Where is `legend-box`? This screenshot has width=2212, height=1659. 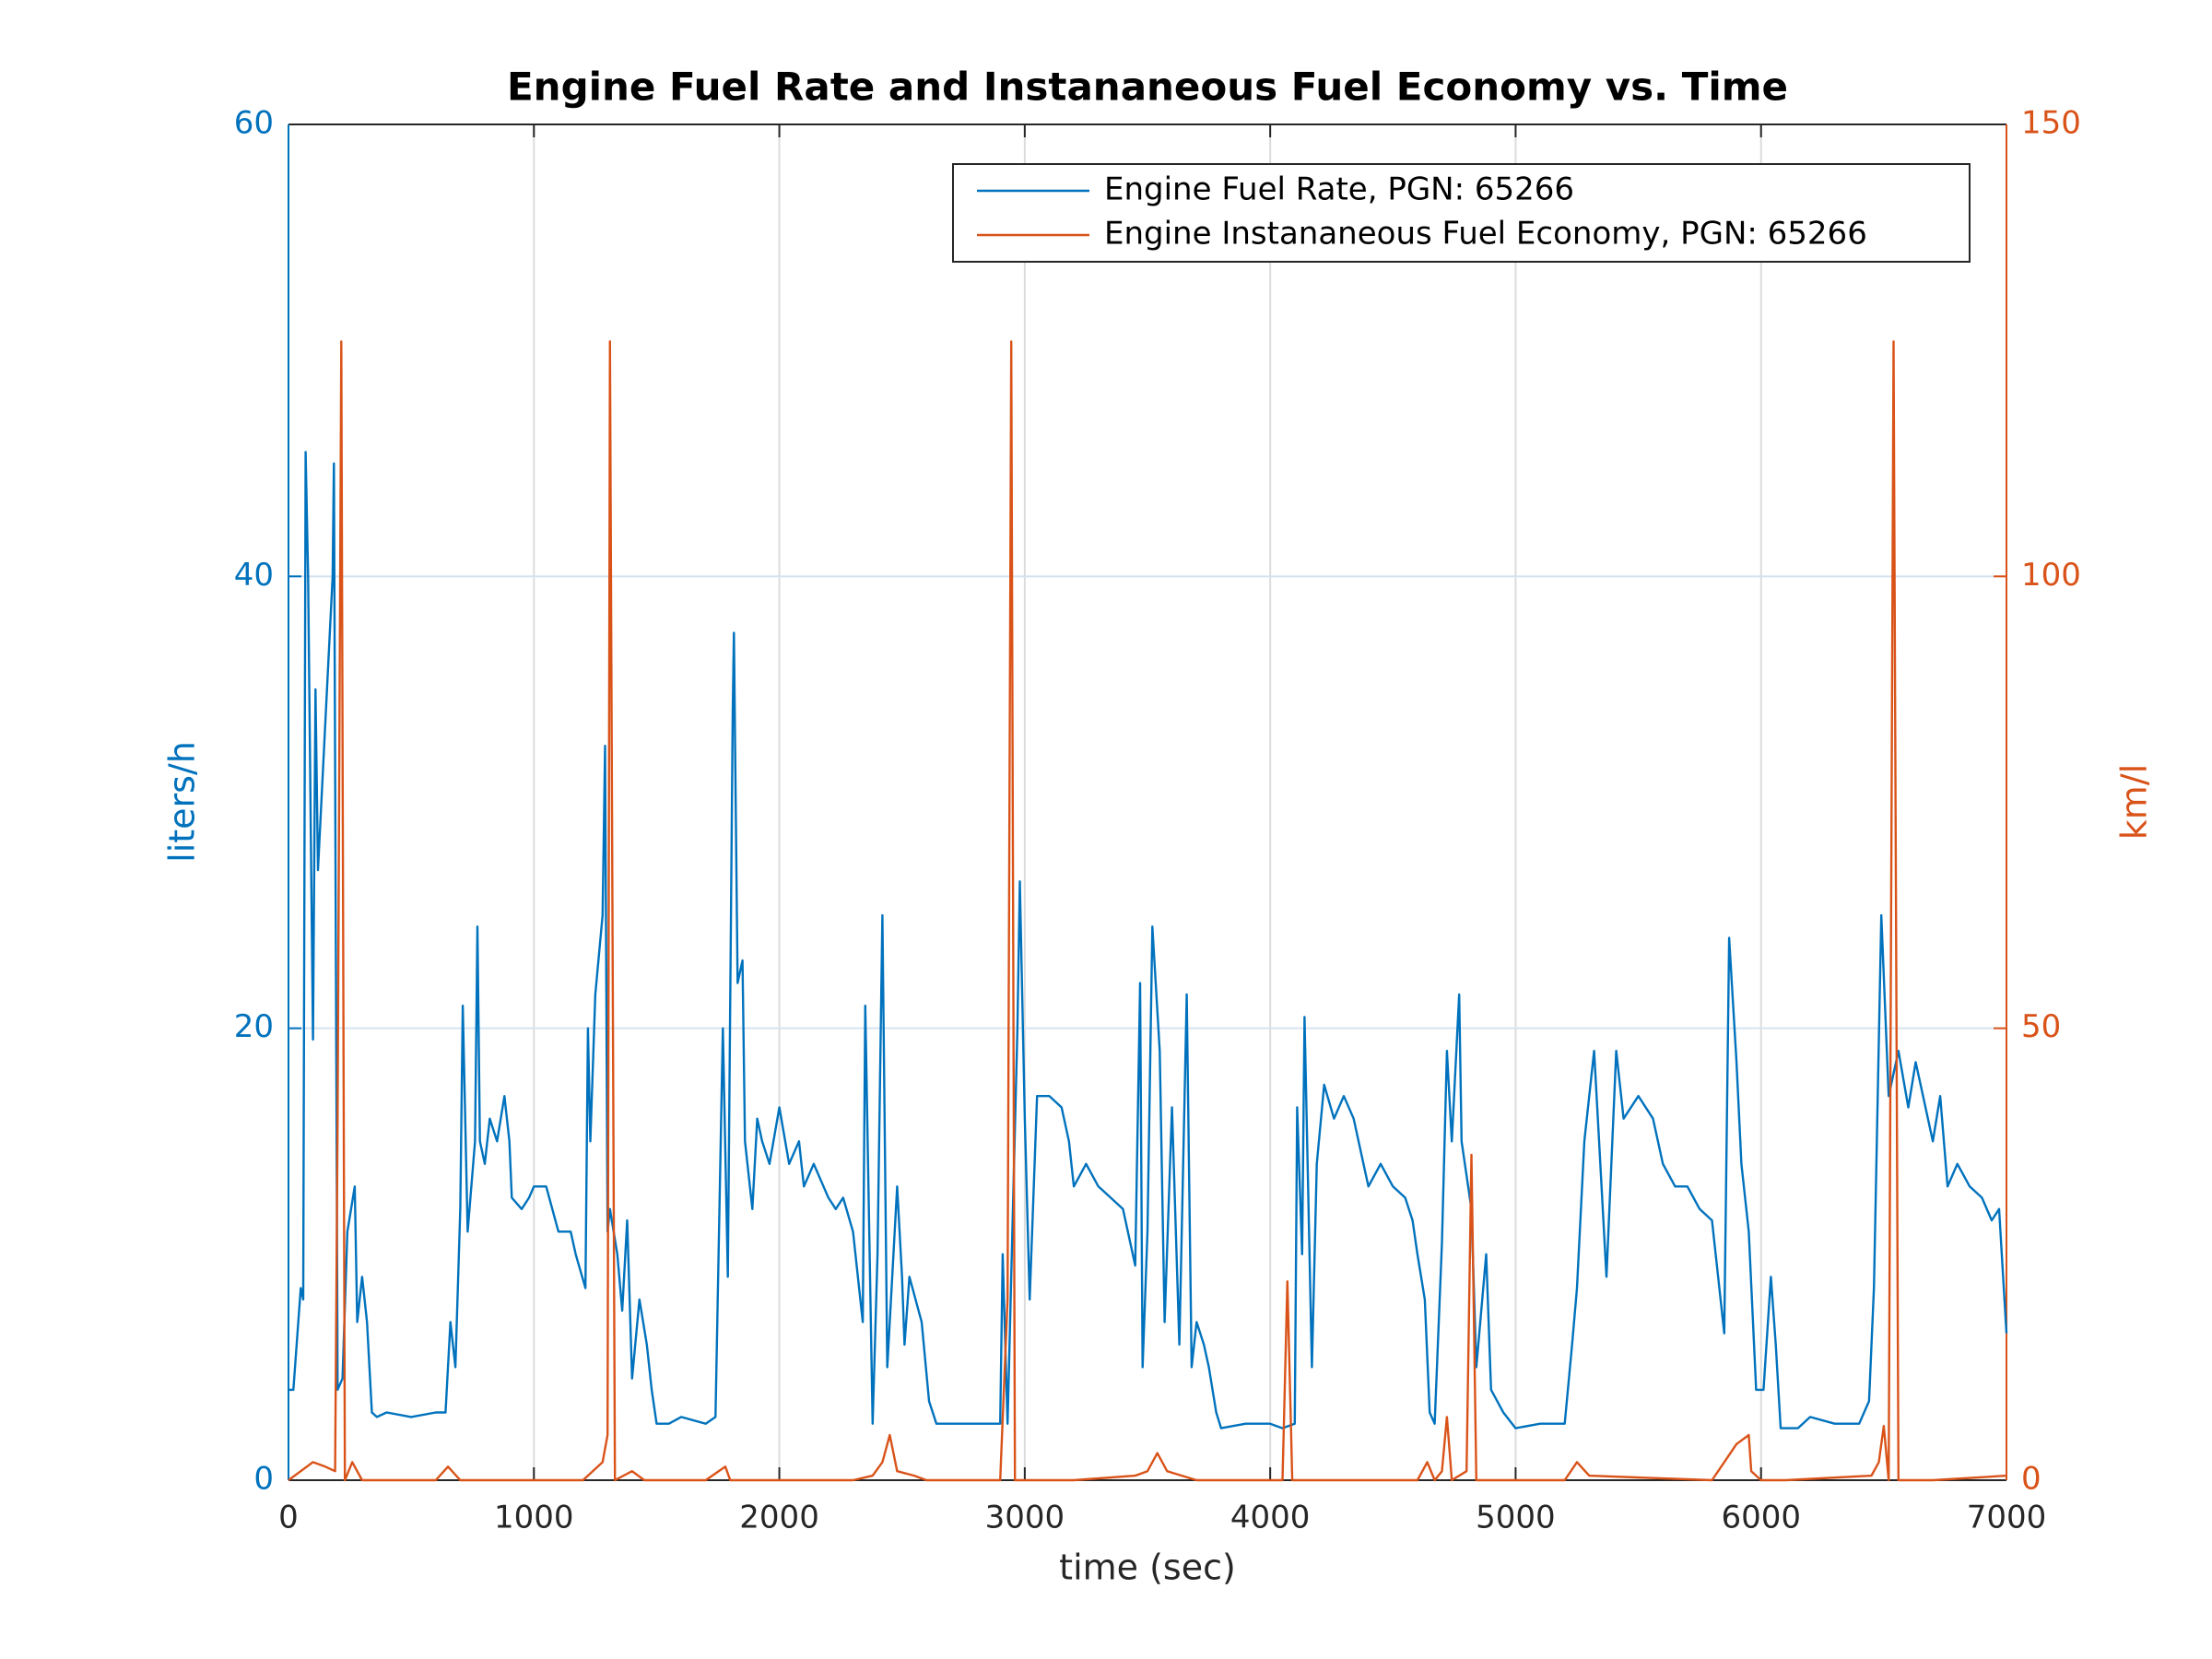 legend-box is located at coordinates (1461, 213).